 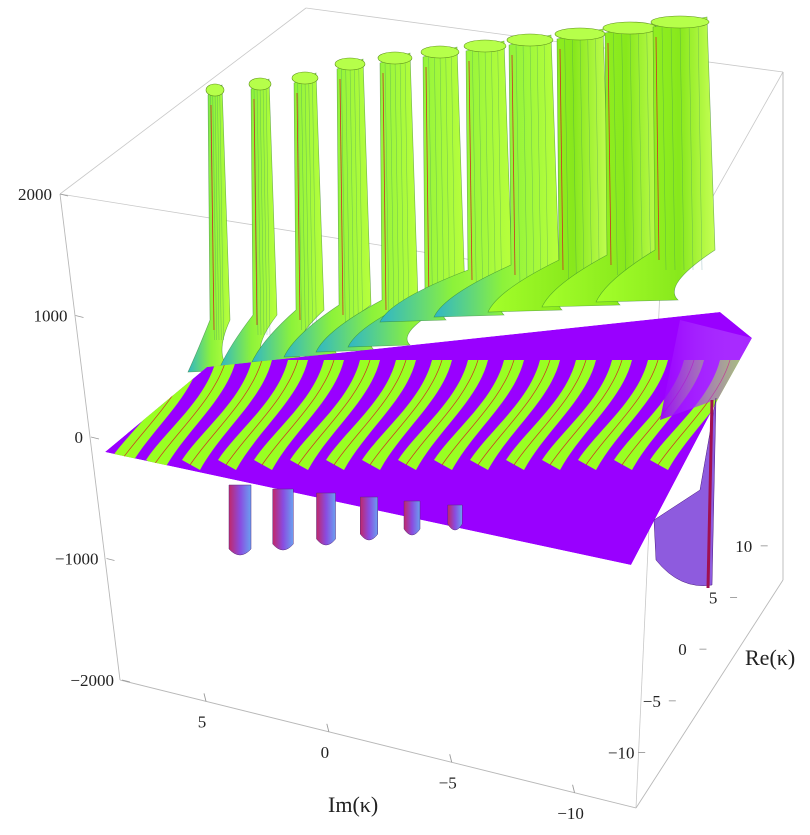 I want to click on y-axis-label: Re(κ), so click(x=770, y=657).